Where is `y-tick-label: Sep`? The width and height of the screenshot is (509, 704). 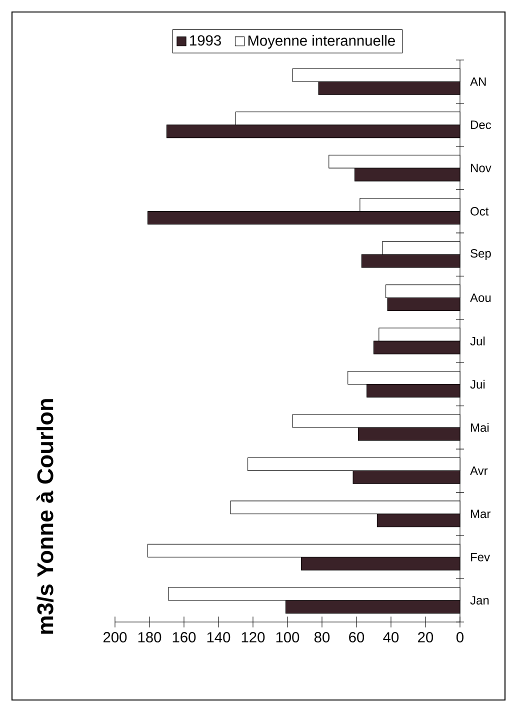 y-tick-label: Sep is located at coordinates (480, 254).